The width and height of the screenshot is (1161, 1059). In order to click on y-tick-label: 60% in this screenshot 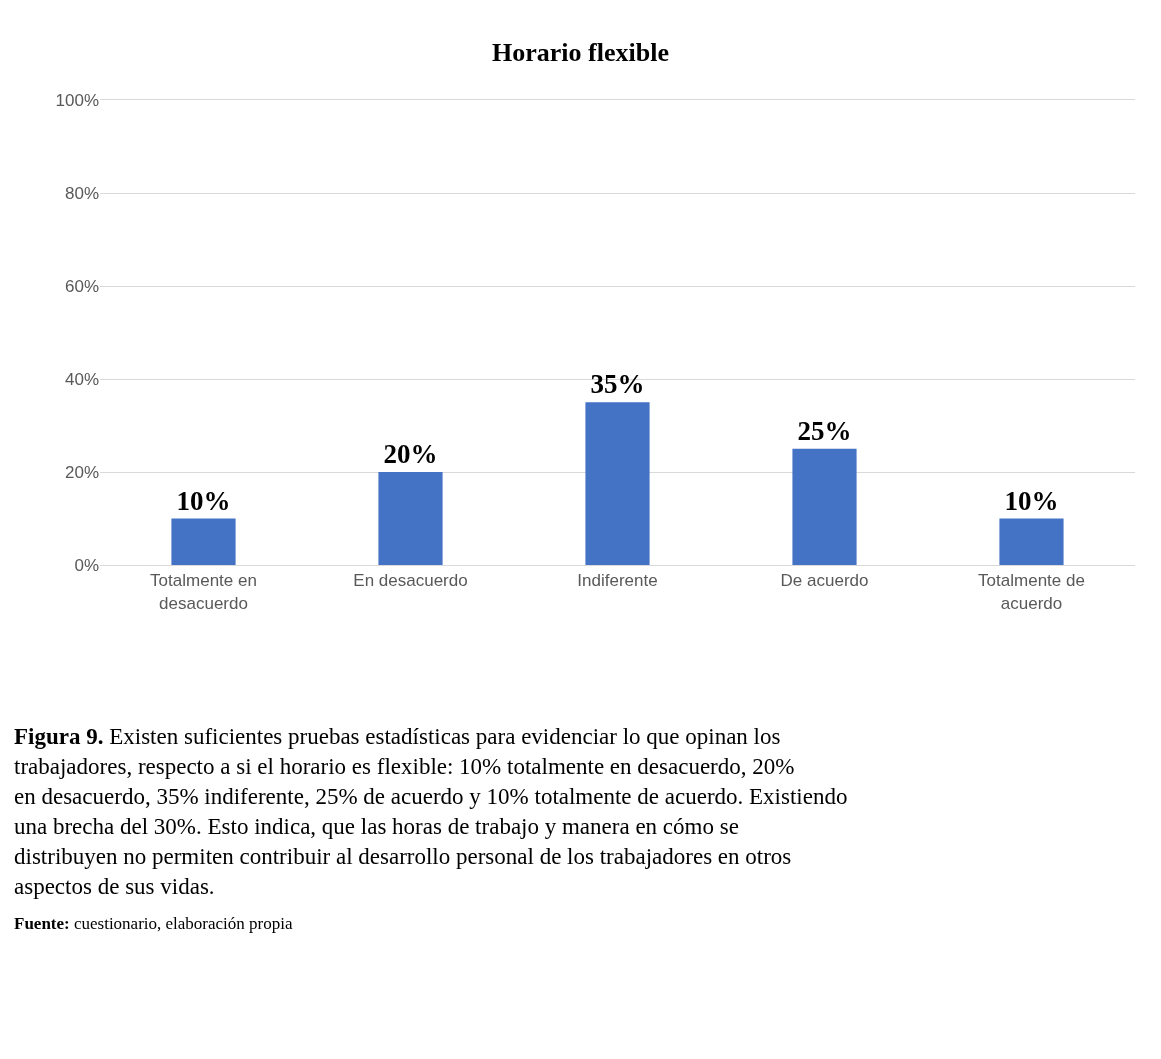, I will do `click(81, 286)`.